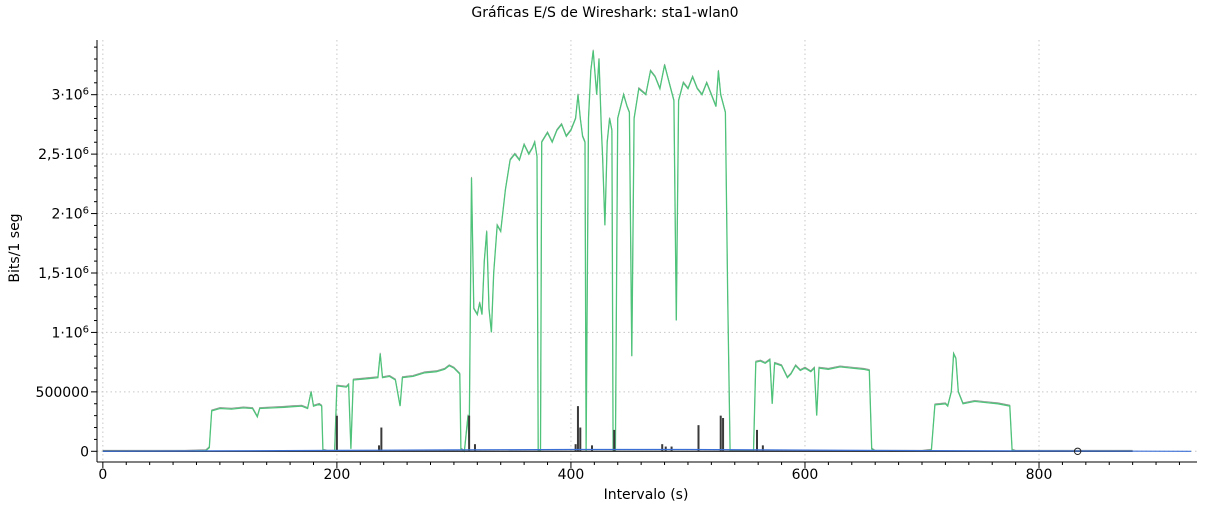 The width and height of the screenshot is (1211, 510). Describe the element at coordinates (63, 154) in the screenshot. I see `y-tick-label: 2,5·10⁶` at that location.